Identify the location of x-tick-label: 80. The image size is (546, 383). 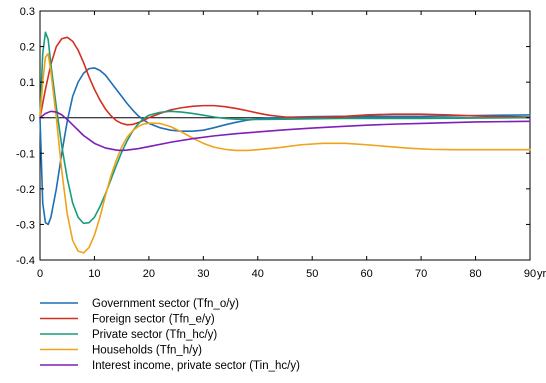
(475, 274).